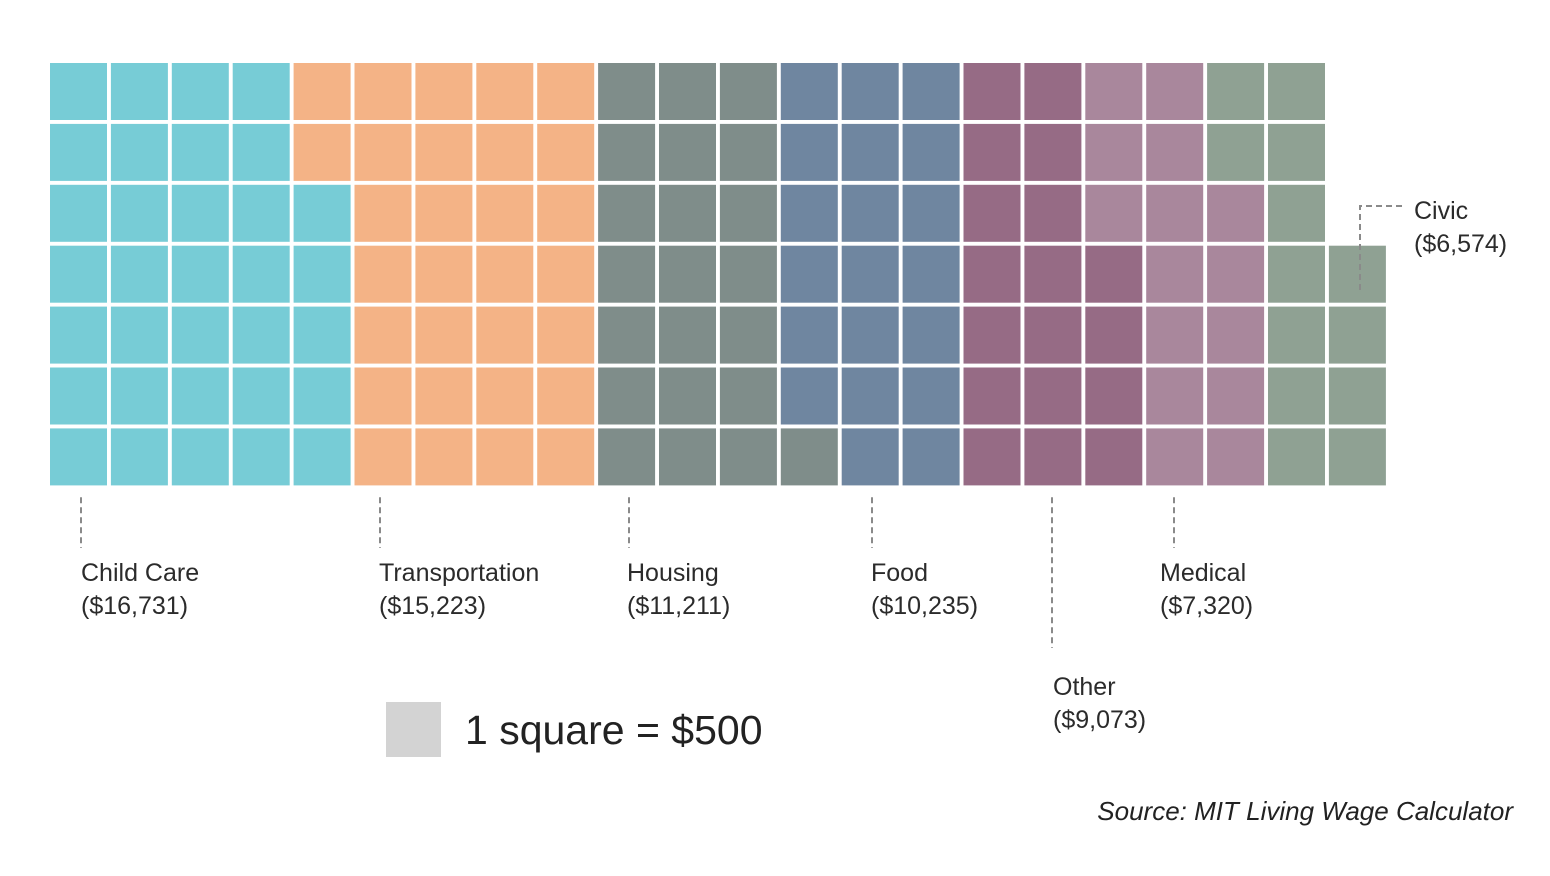 Image resolution: width=1550 pixels, height=876 pixels. I want to click on legend-unit-label: 1 square = $500, so click(614, 730).